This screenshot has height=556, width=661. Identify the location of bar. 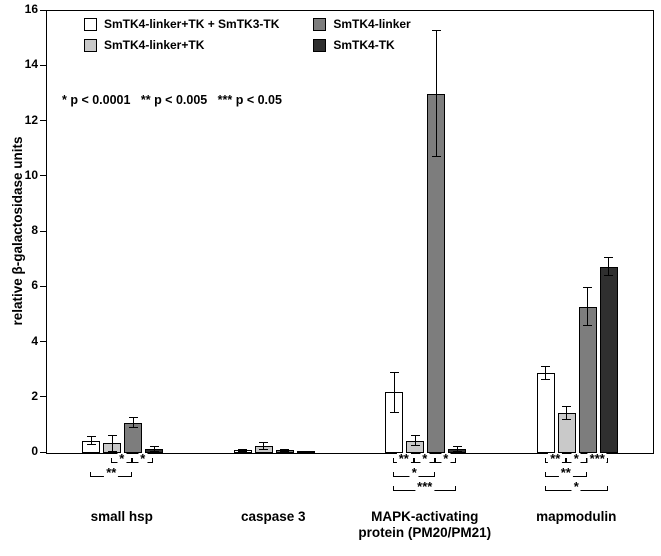
(545, 412).